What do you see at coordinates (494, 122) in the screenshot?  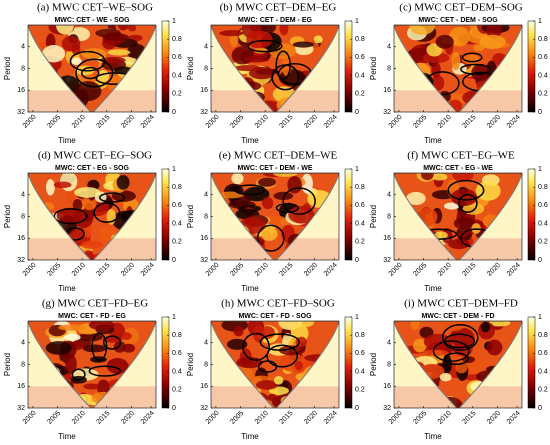 I see `x-tick-label: 2020` at bounding box center [494, 122].